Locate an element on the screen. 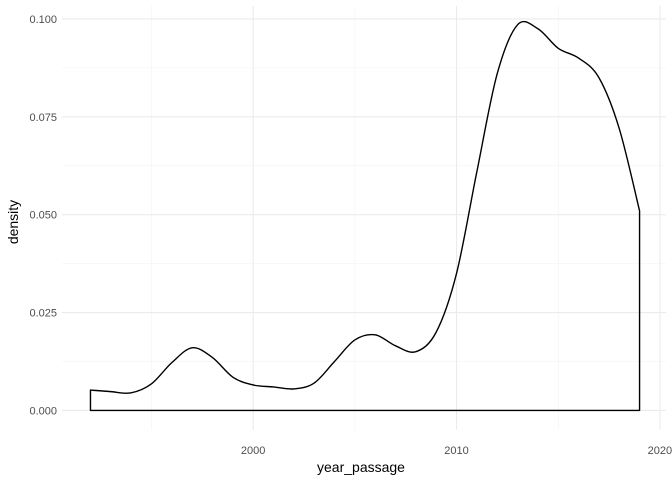 This screenshot has width=672, height=485. y-tick-label: 0.025 is located at coordinates (43, 314).